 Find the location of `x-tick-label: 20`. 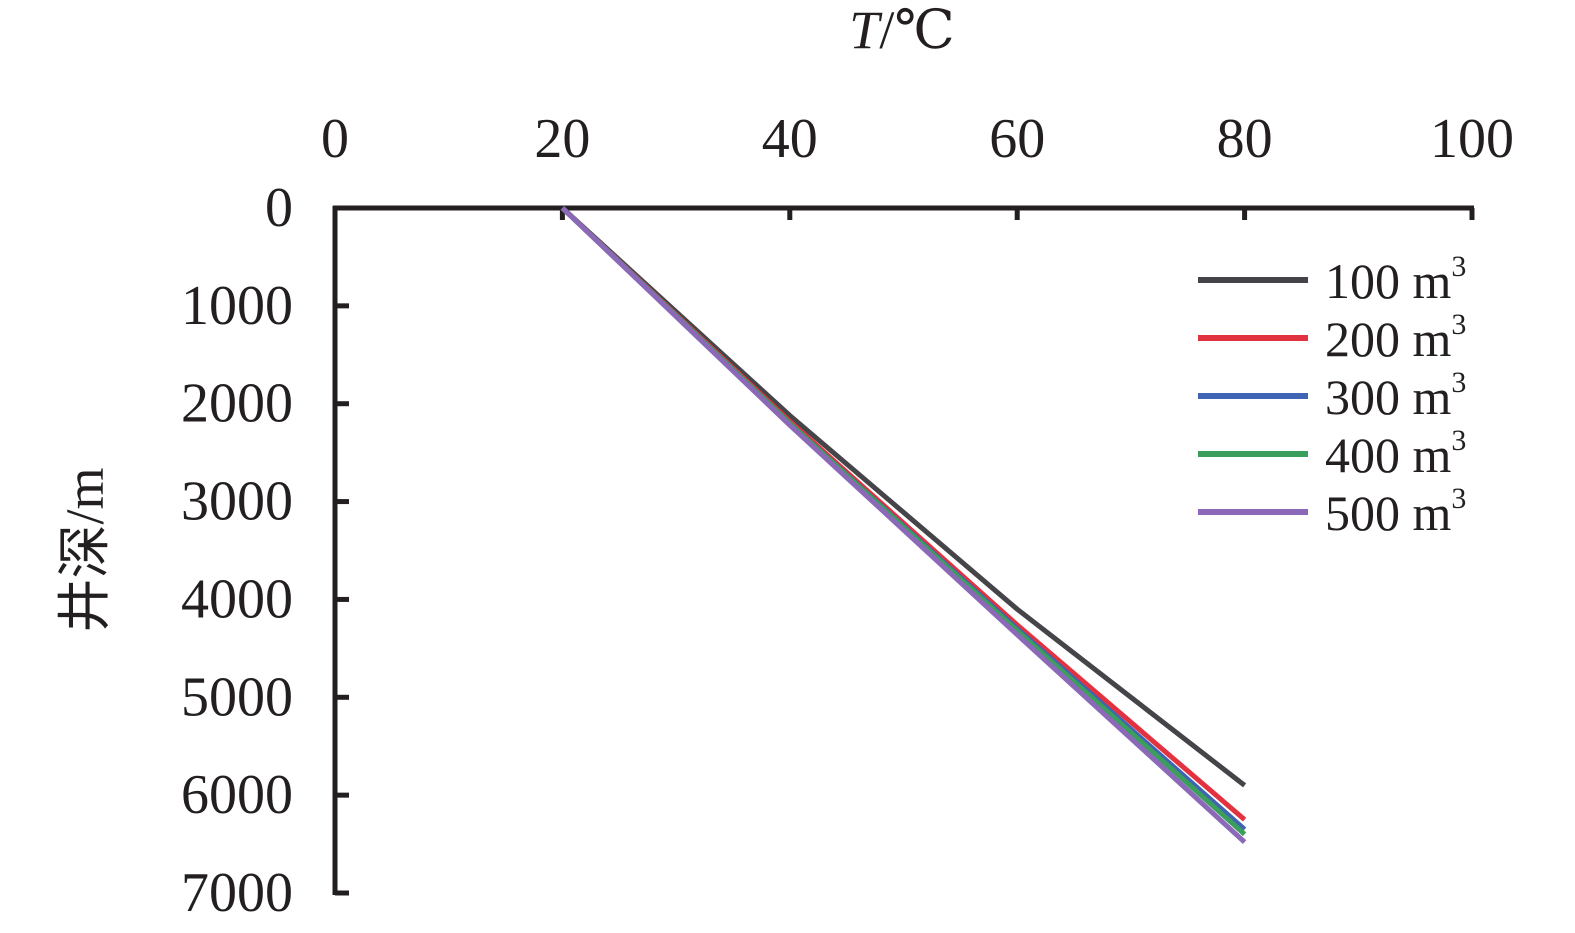

x-tick-label: 20 is located at coordinates (562, 139).